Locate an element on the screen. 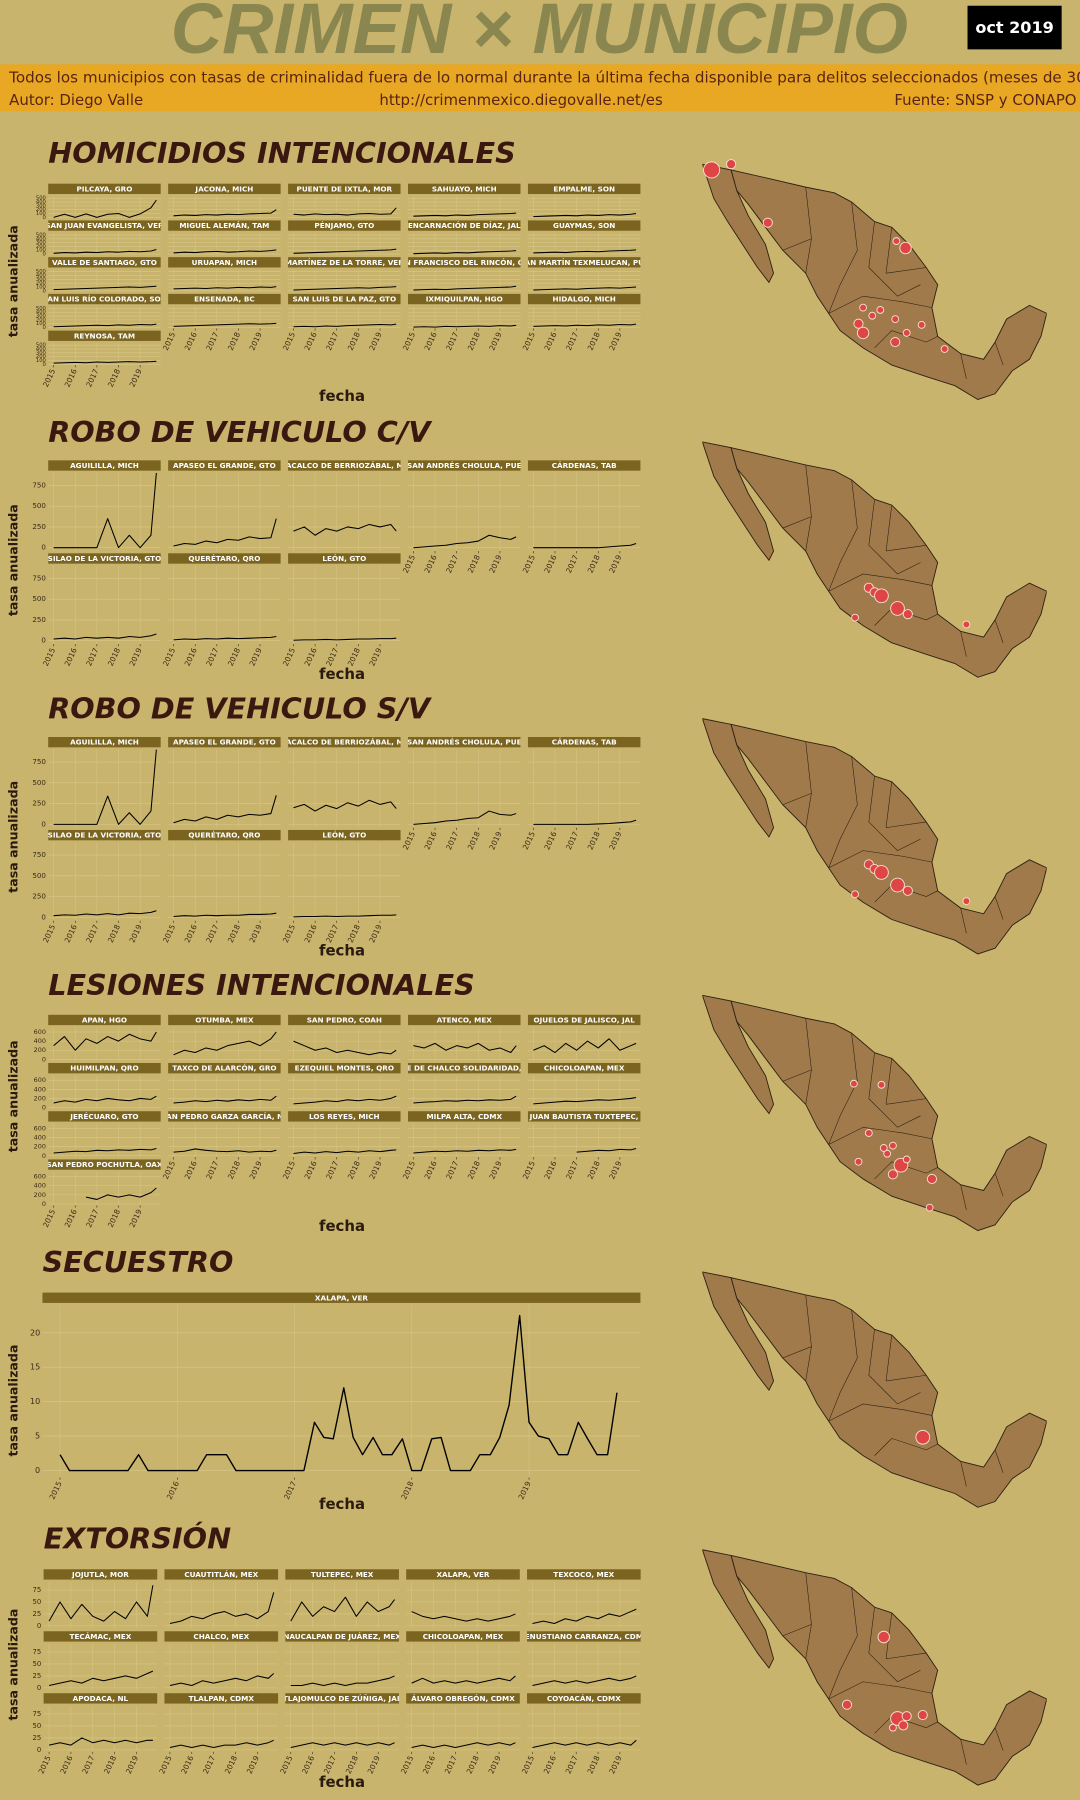 The image size is (1080, 1800). y-axis-label: tasa anualizada is located at coordinates (12, 1096).